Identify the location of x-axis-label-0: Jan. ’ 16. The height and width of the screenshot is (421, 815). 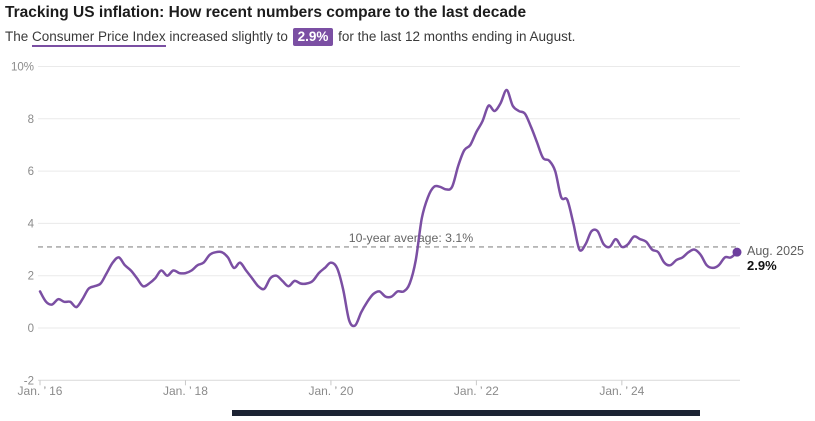
(40, 391).